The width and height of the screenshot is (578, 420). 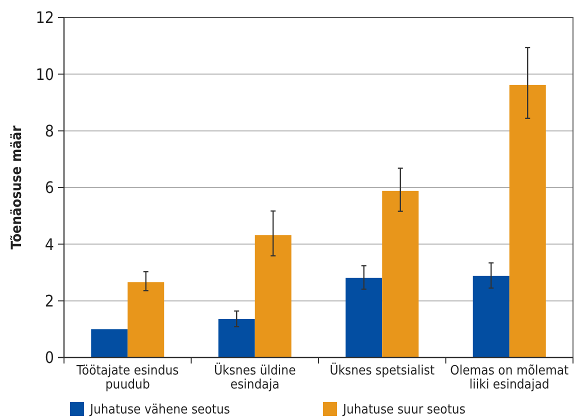 I want to click on y-tick-label: 6, so click(x=49, y=188).